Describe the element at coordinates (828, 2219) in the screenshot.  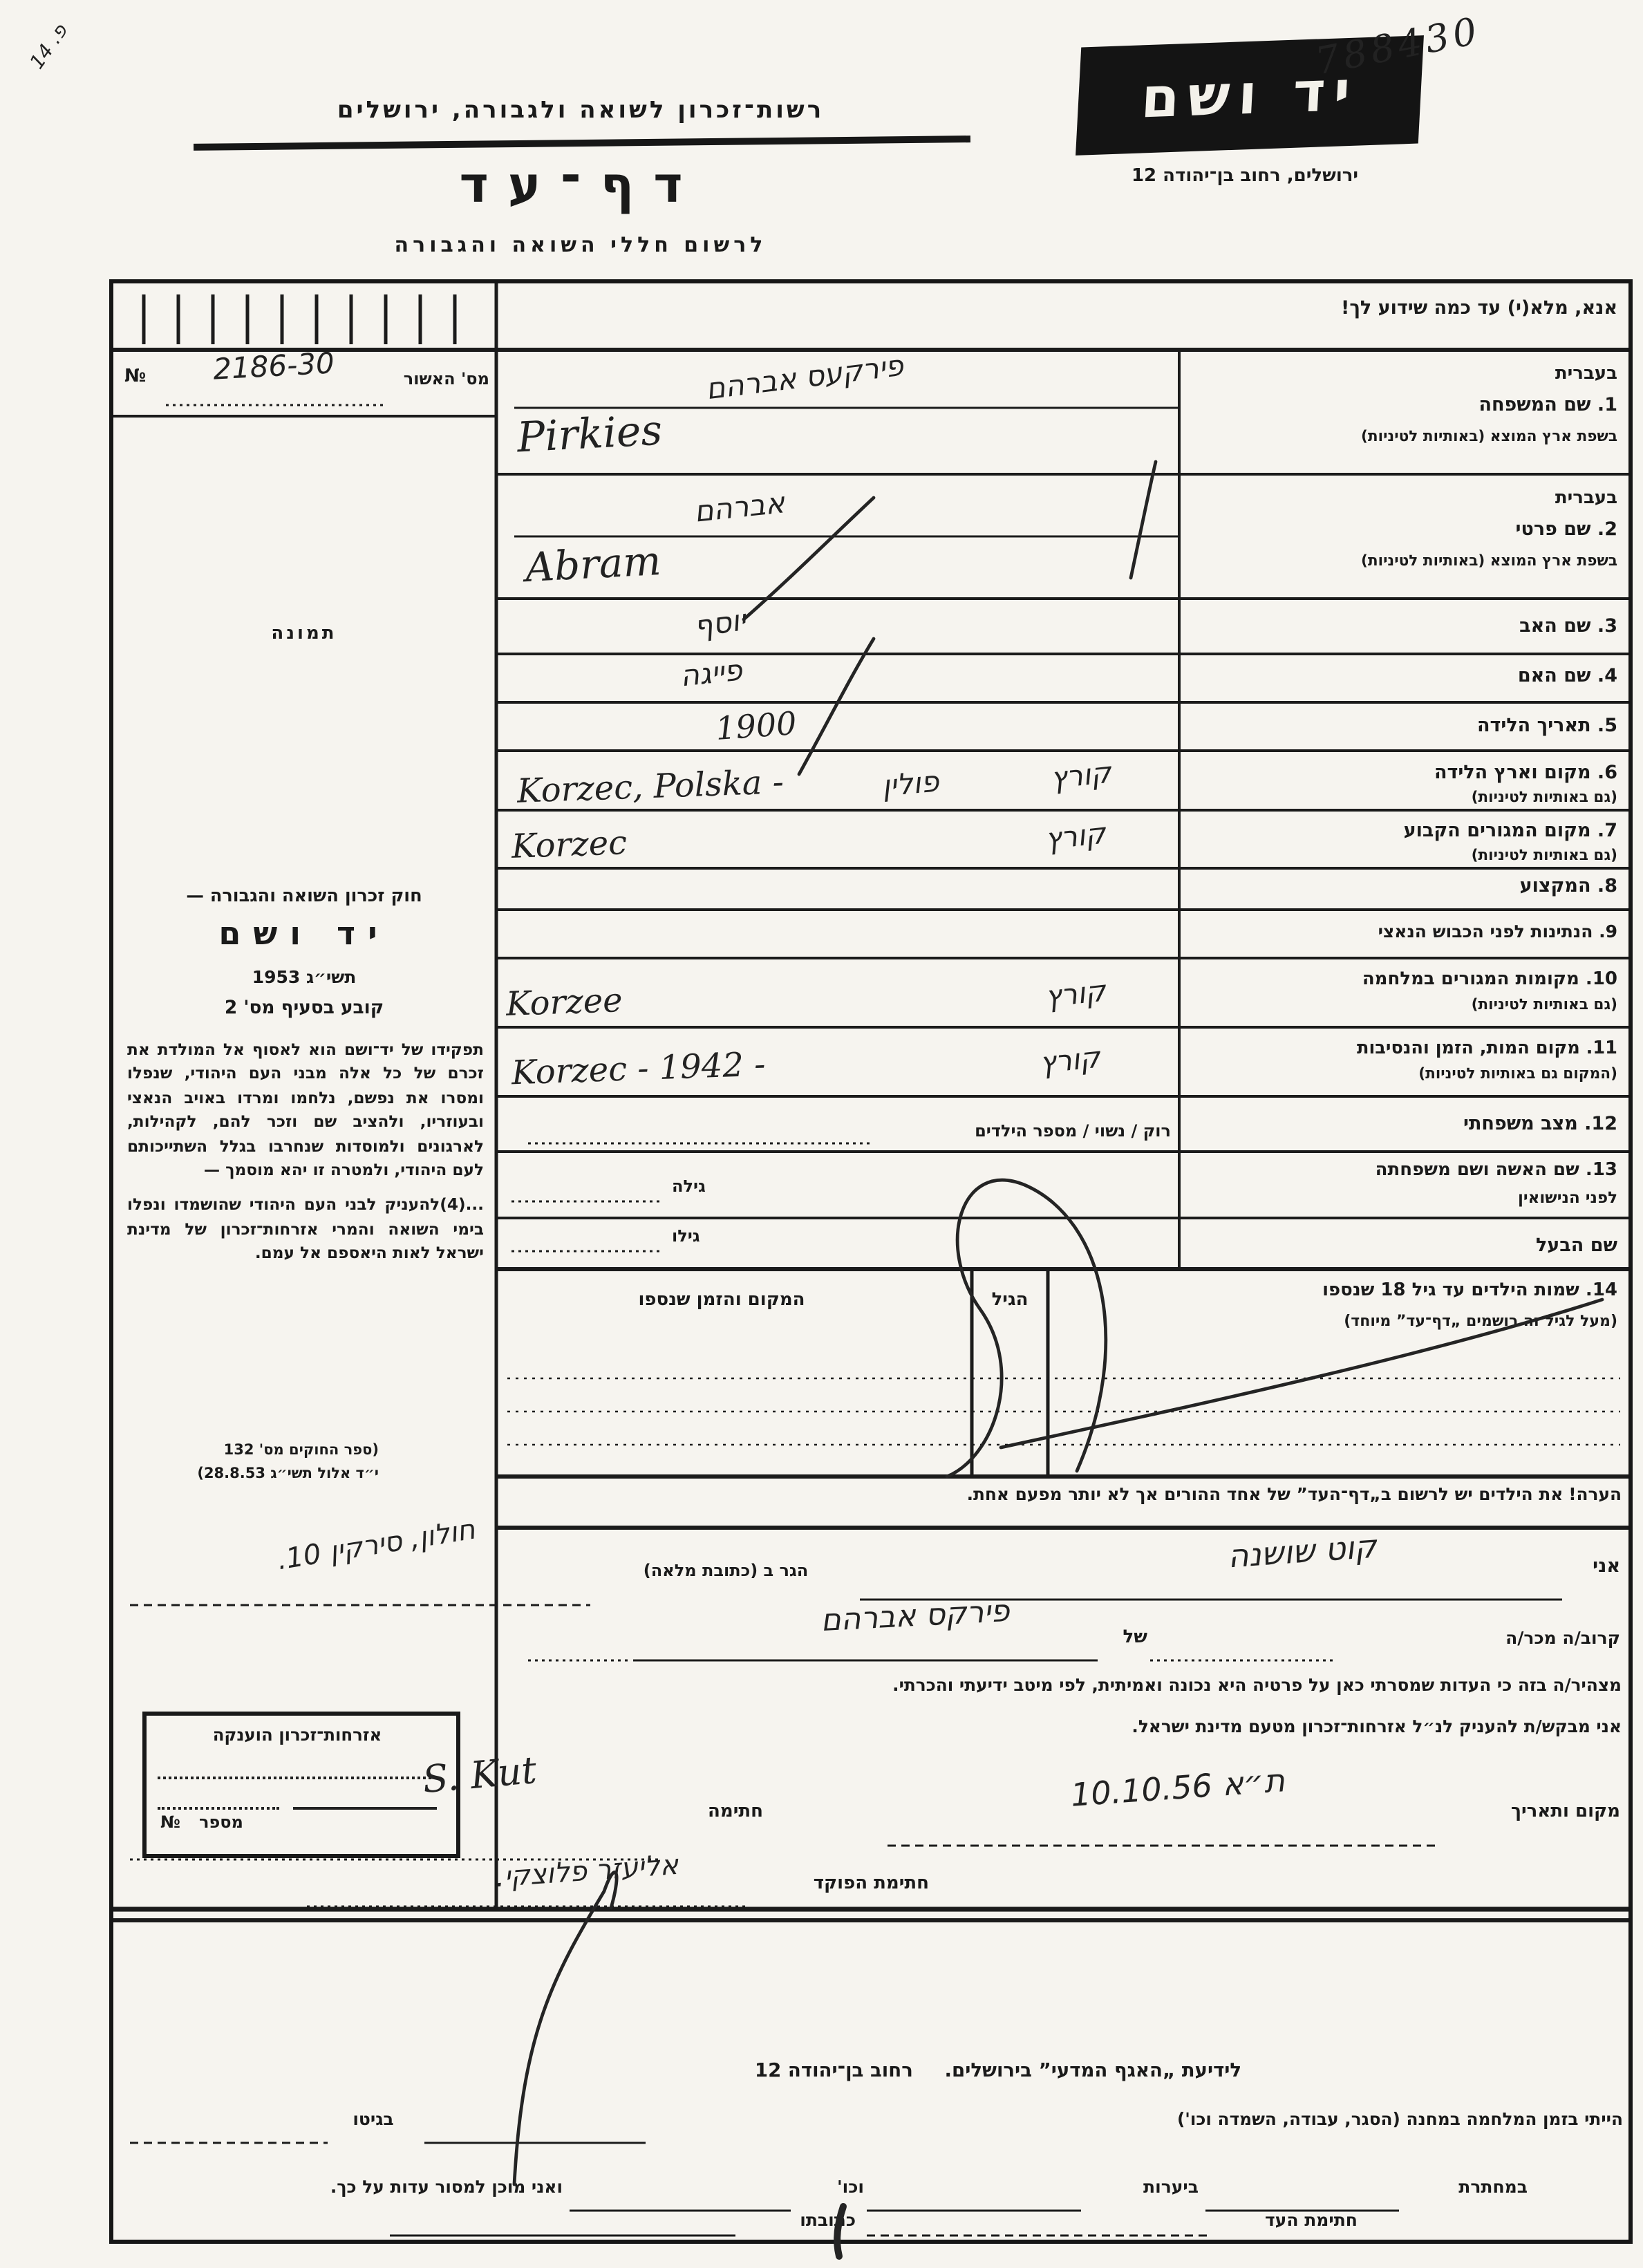
I see `witness-address-bottom-label: כתובתו` at that location.